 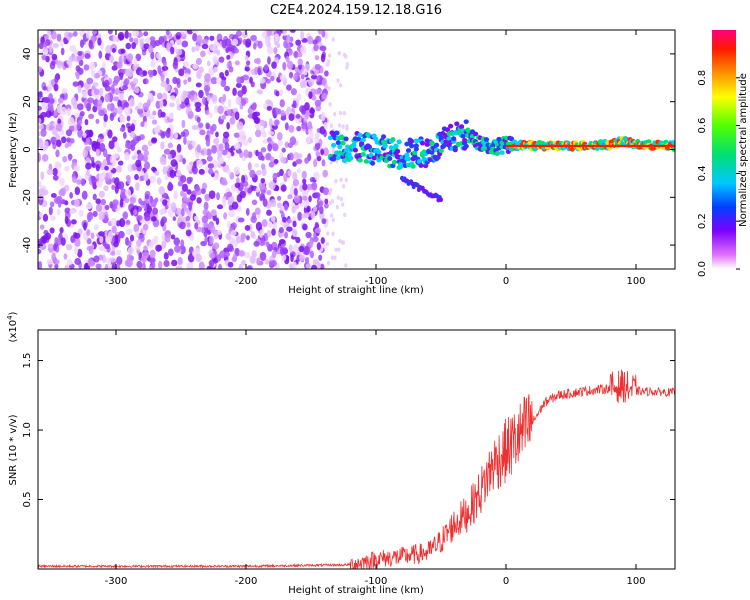 What do you see at coordinates (376, 581) in the screenshot?
I see `snr-x-tick-label: -100` at bounding box center [376, 581].